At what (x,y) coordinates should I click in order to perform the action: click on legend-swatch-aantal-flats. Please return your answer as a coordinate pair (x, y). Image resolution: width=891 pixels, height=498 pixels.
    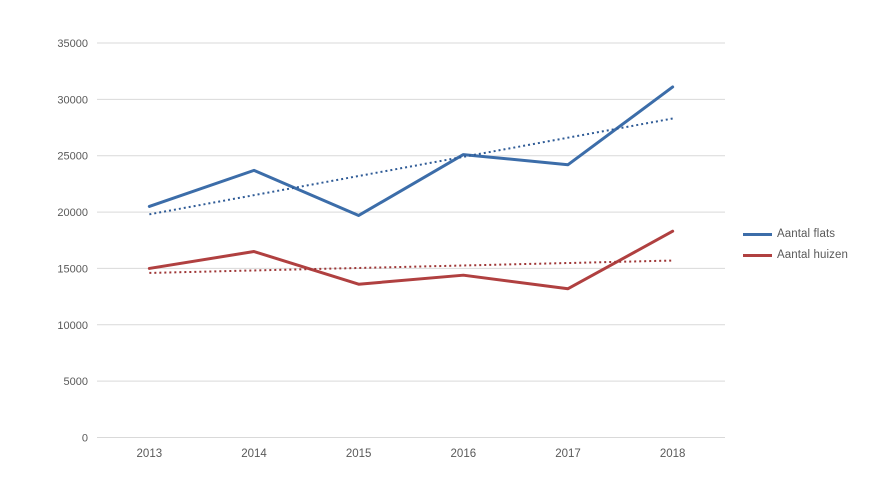
    Looking at the image, I should click on (757, 234).